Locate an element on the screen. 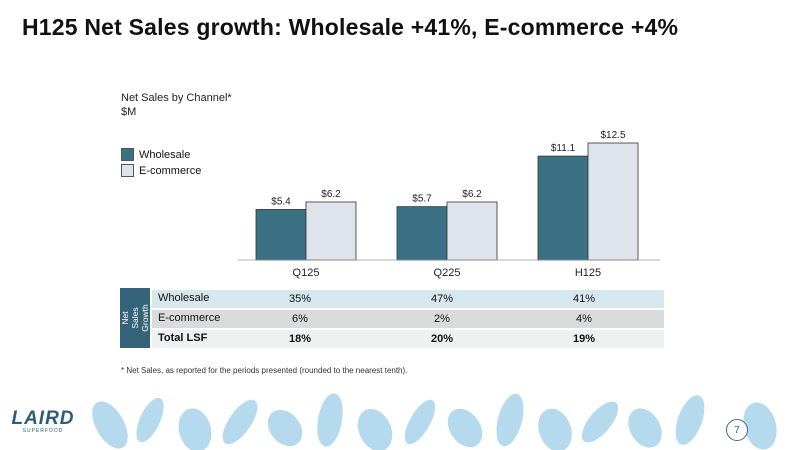 The image size is (800, 450). growth-row-ecommerce: E-commerce 6% 2% 4% is located at coordinates (408, 319).